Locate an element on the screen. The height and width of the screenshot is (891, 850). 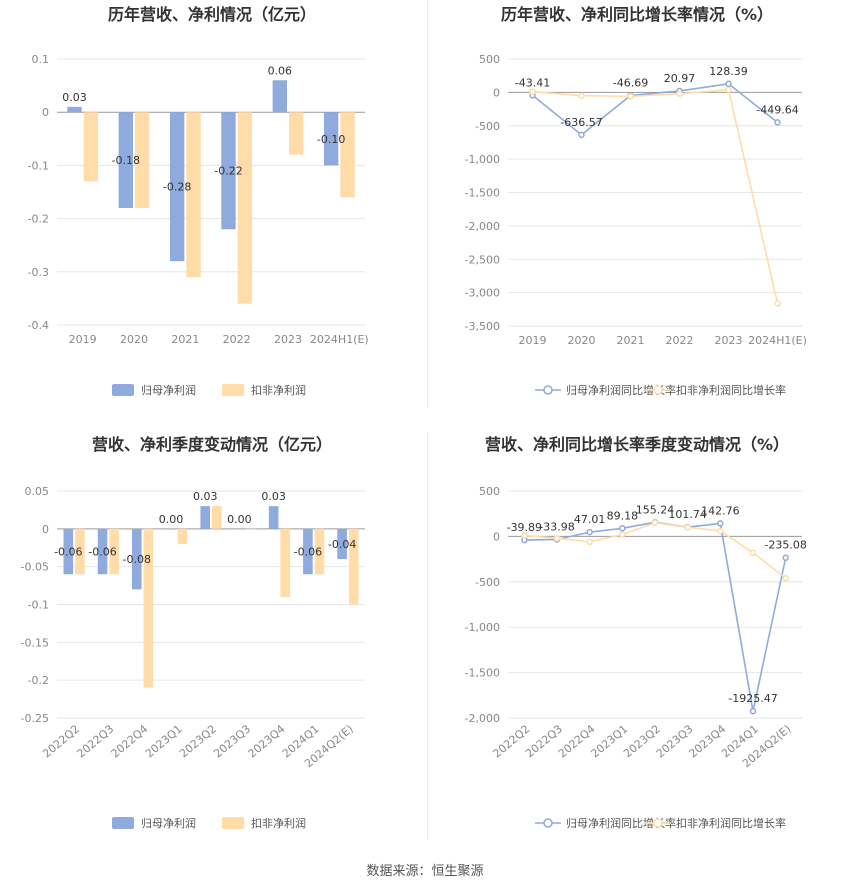
point-data-label: 89.18 is located at coordinates (623, 515).